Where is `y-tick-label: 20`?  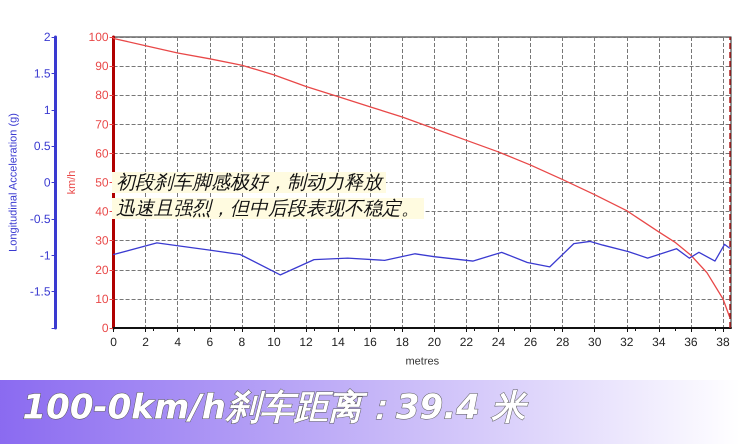 y-tick-label: 20 is located at coordinates (102, 269).